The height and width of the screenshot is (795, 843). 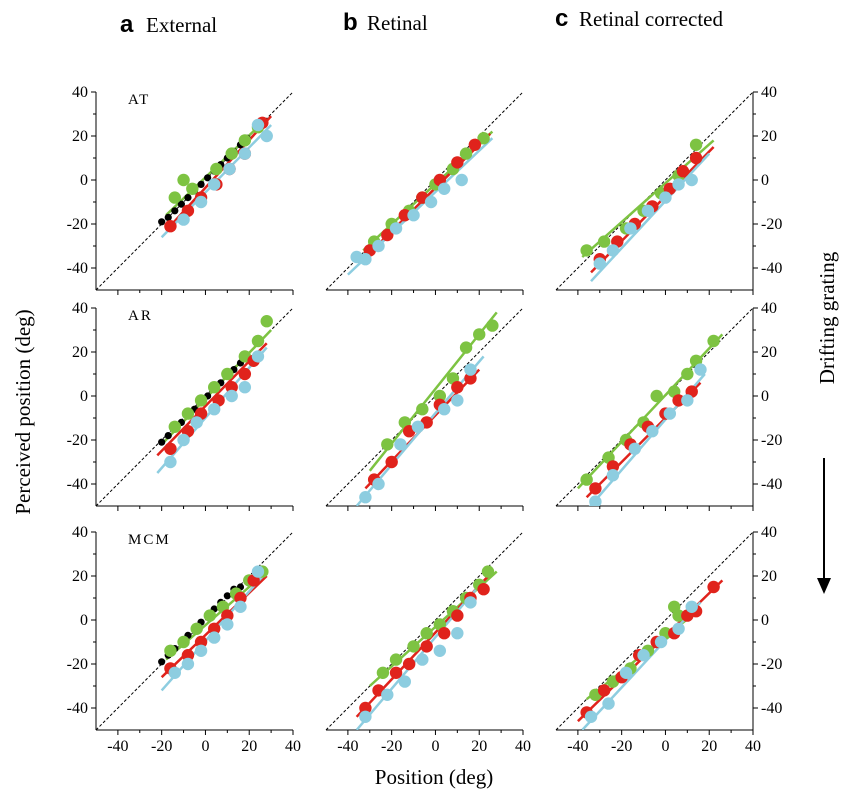 What do you see at coordinates (651, 19) in the screenshot?
I see `column-label: Retinal corrected` at bounding box center [651, 19].